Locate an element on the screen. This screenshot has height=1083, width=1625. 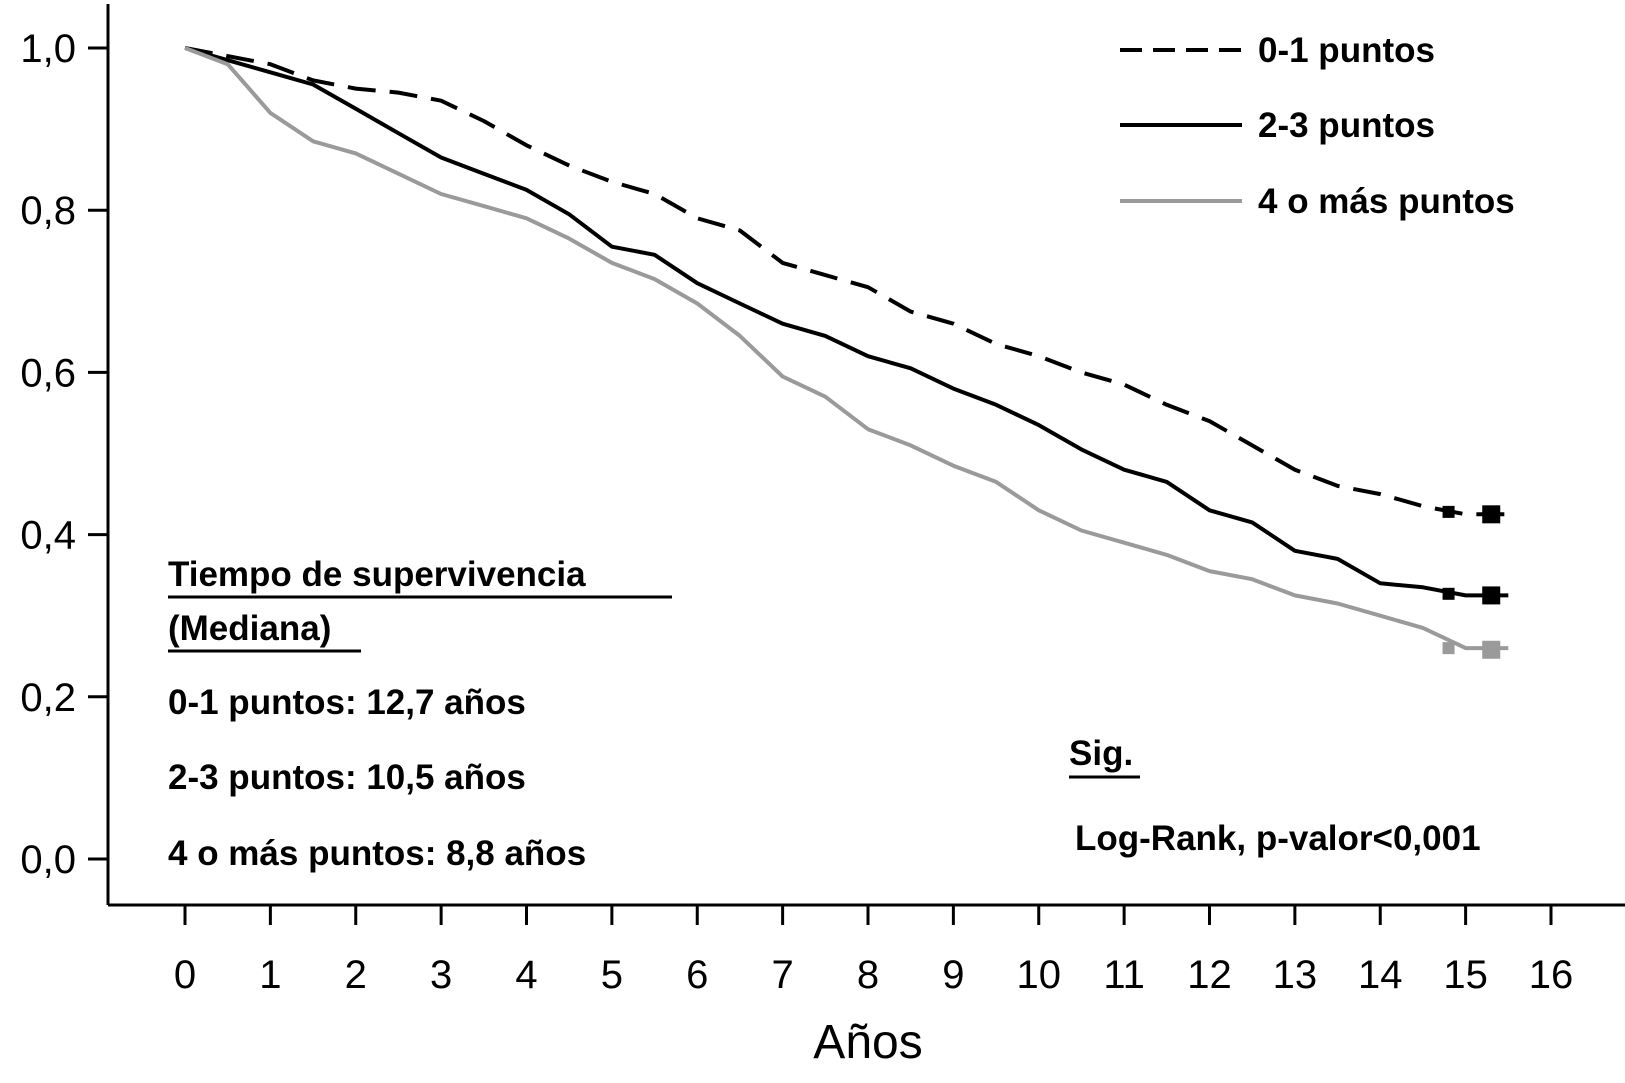
median-header-line-1: Tiempo de supervivencia is located at coordinates (377, 574).